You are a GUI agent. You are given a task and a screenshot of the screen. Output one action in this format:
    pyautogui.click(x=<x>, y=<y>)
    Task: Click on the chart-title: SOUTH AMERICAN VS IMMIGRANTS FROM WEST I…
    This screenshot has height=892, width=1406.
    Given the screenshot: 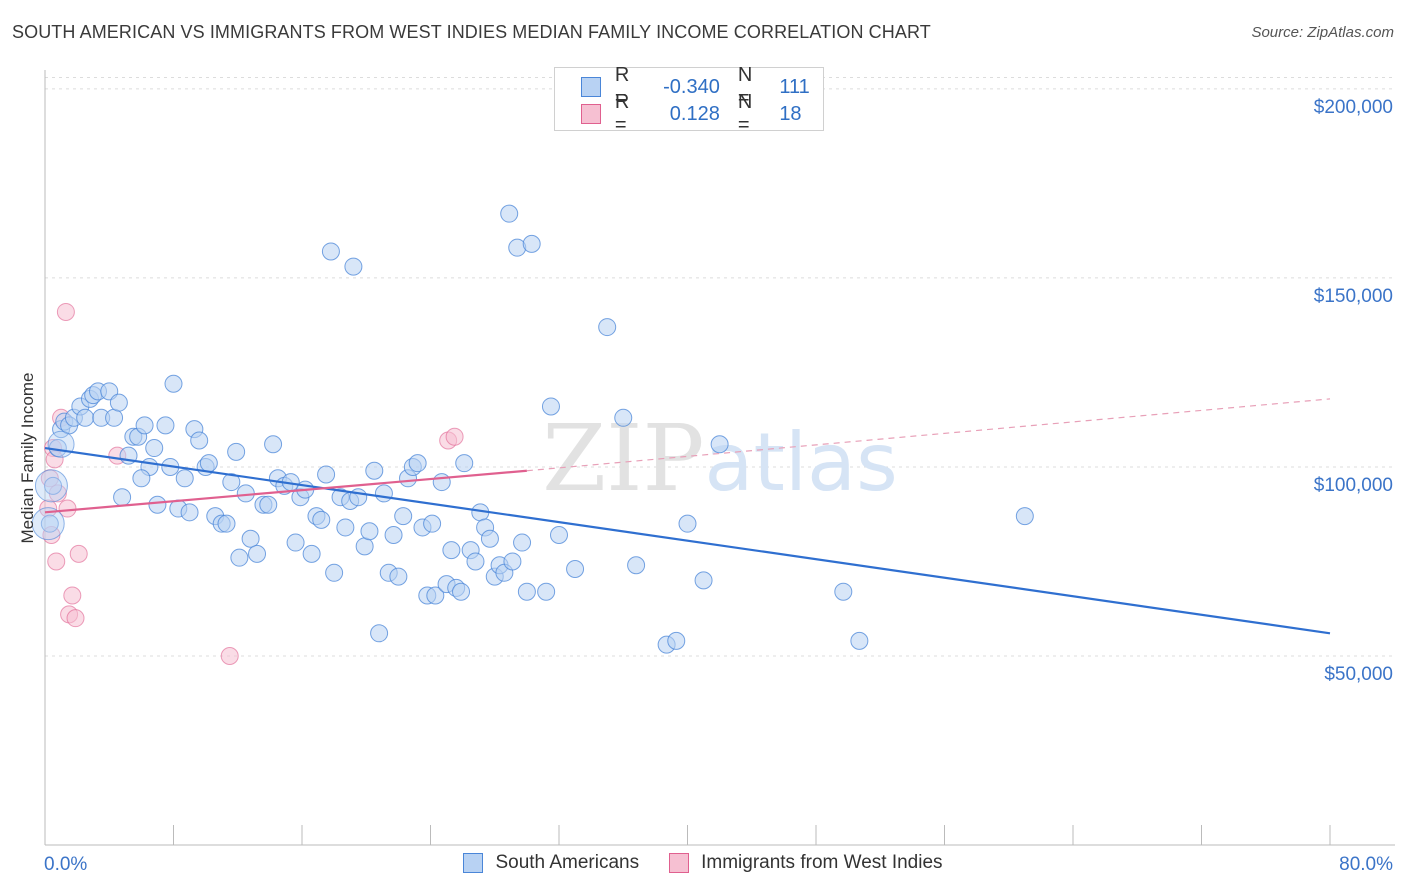 What is the action you would take?
    pyautogui.click(x=471, y=32)
    